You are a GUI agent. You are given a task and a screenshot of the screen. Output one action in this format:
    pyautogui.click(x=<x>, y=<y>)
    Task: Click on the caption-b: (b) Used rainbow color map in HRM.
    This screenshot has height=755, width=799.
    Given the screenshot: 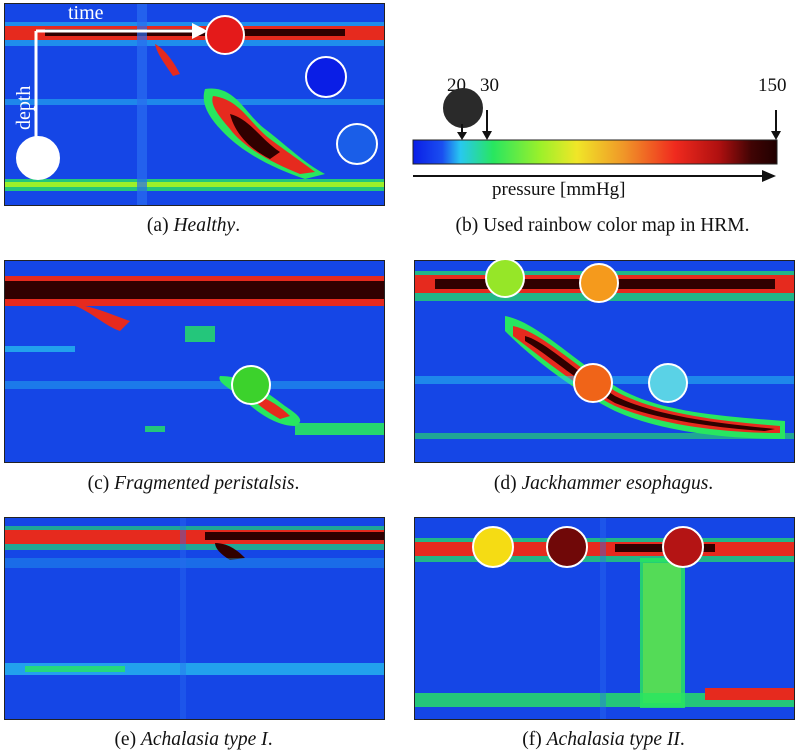 What is the action you would take?
    pyautogui.click(x=602, y=225)
    